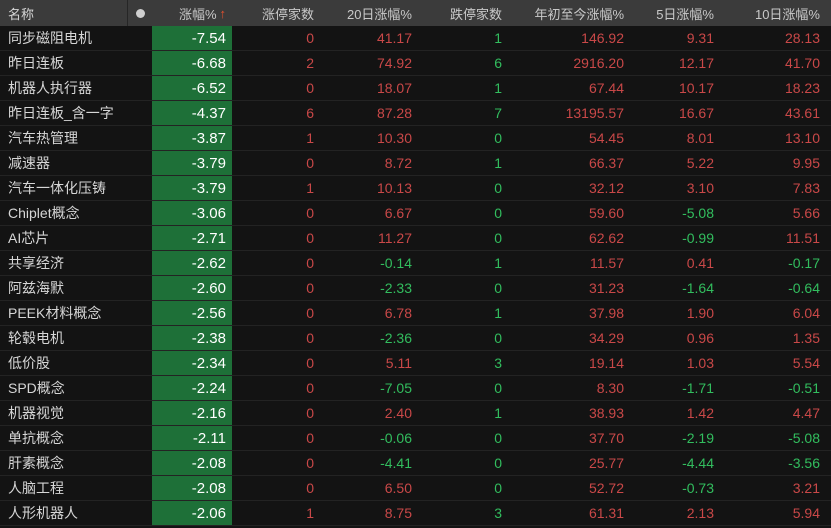 This screenshot has width=831, height=528. I want to click on cell-change: -2.38, so click(192, 338).